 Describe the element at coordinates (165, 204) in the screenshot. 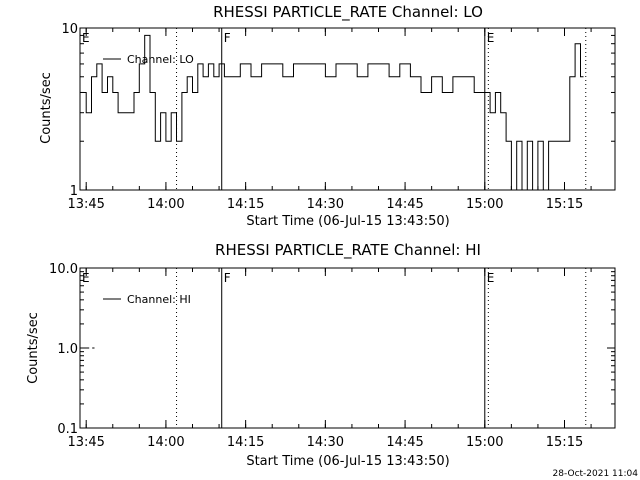

I see `lo-x-tick-label: 14:00` at that location.